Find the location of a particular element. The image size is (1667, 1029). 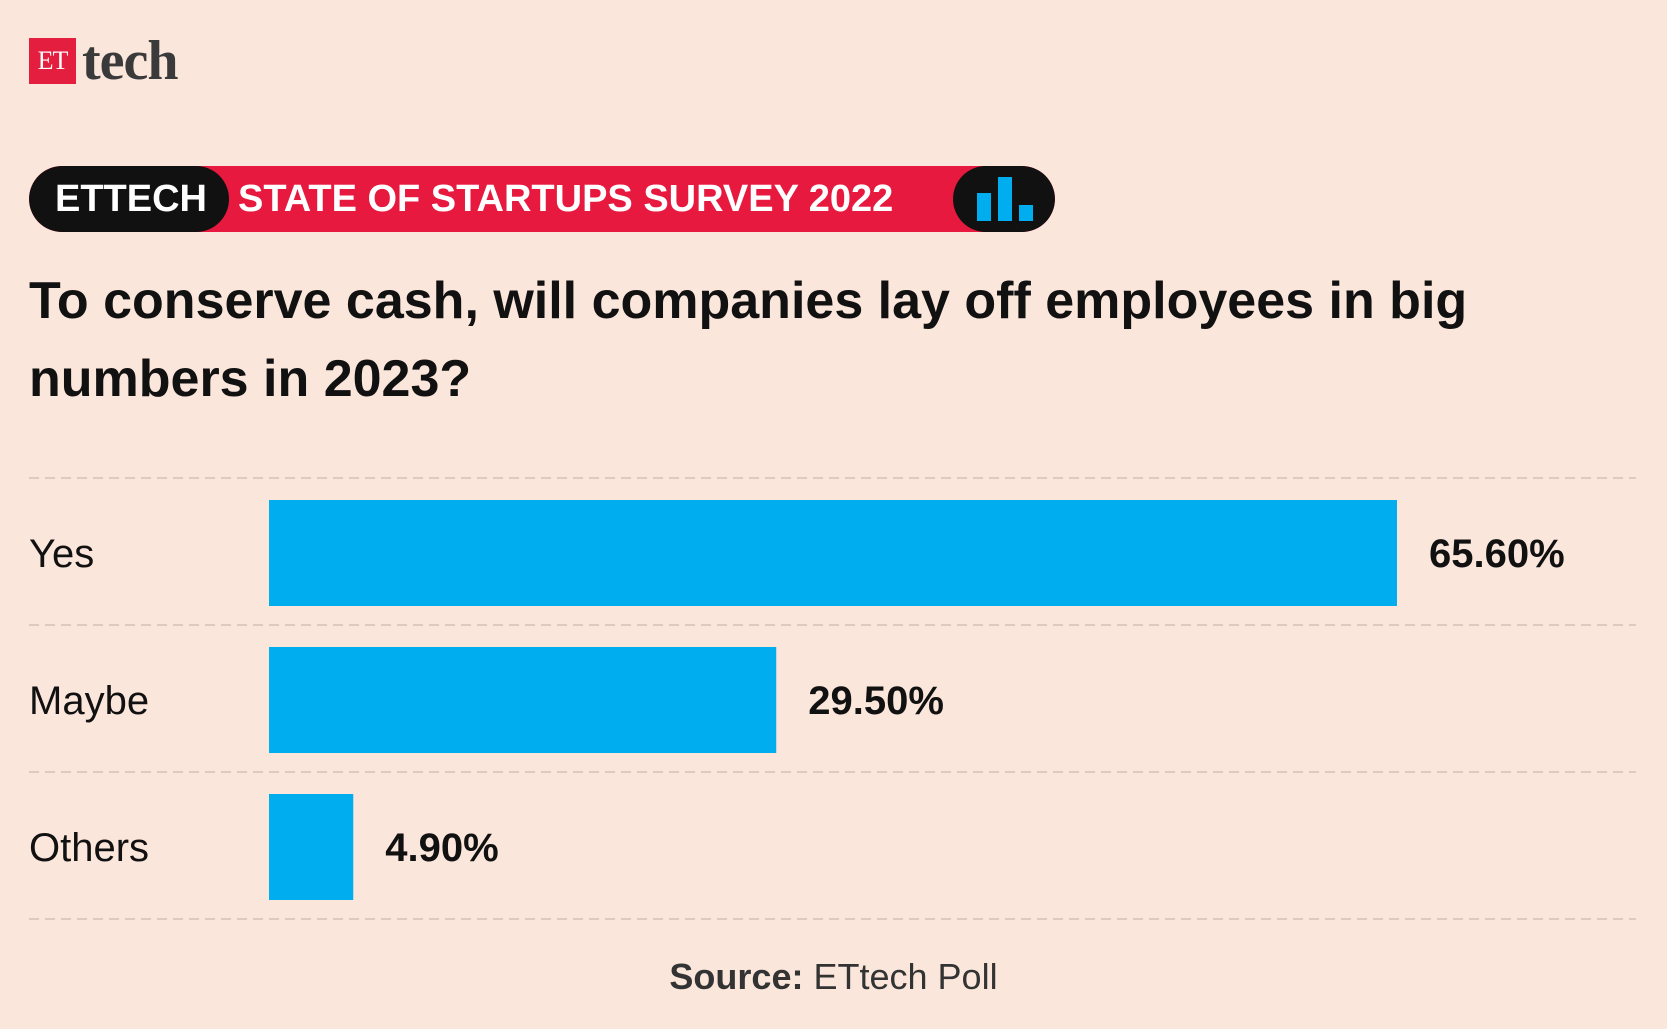

logo-wordmark: tech is located at coordinates (130, 61).